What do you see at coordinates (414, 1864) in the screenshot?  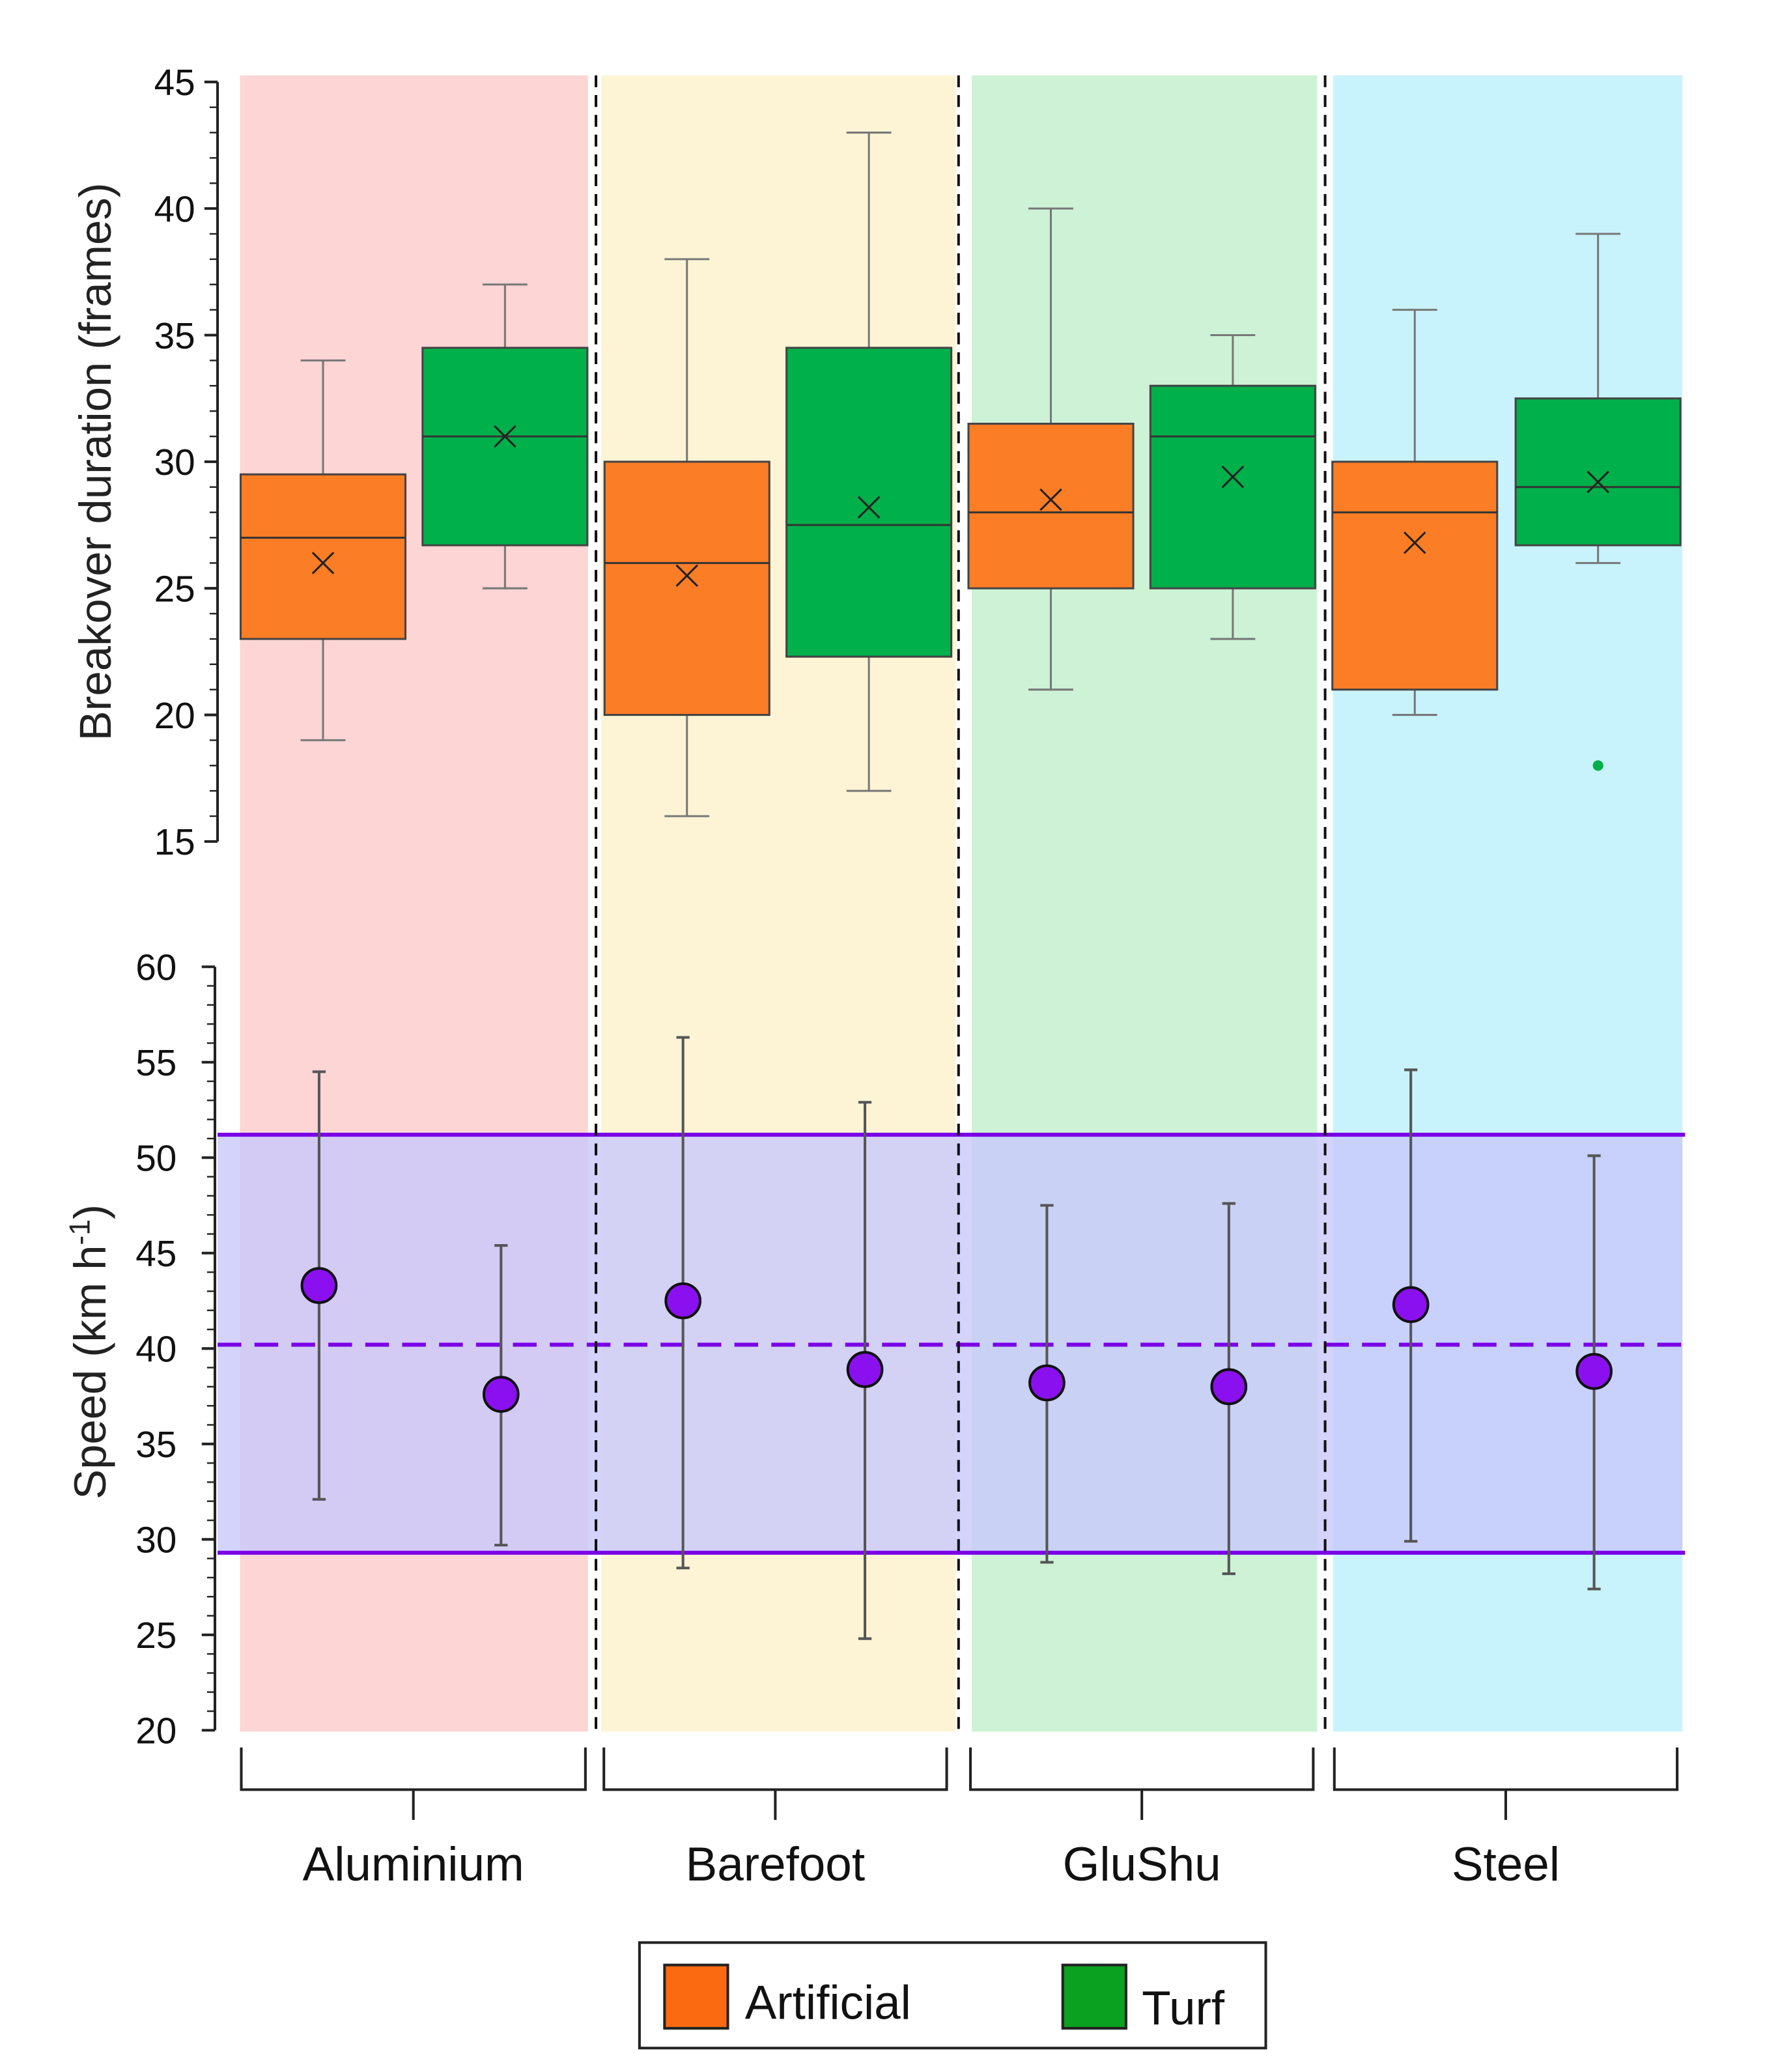 I see `category-label: Aluminium` at bounding box center [414, 1864].